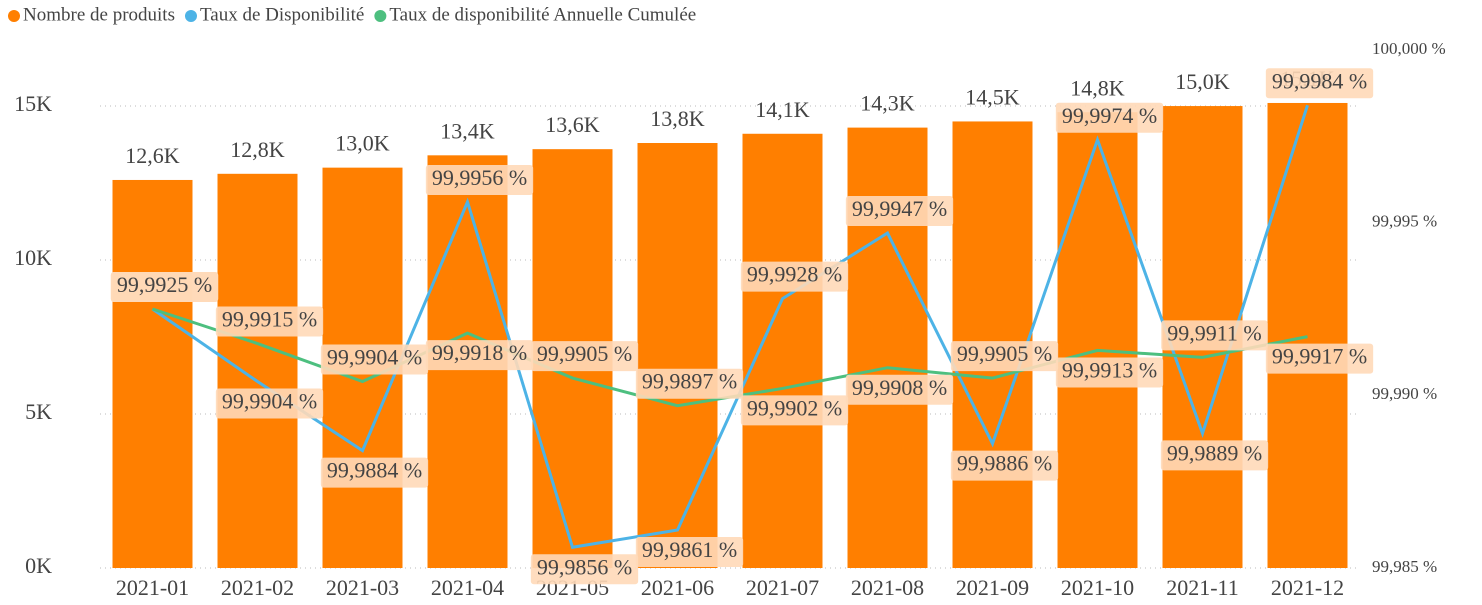 The image size is (1482, 605). What do you see at coordinates (257, 149) in the screenshot?
I see `bar-value-label: 12,8K` at bounding box center [257, 149].